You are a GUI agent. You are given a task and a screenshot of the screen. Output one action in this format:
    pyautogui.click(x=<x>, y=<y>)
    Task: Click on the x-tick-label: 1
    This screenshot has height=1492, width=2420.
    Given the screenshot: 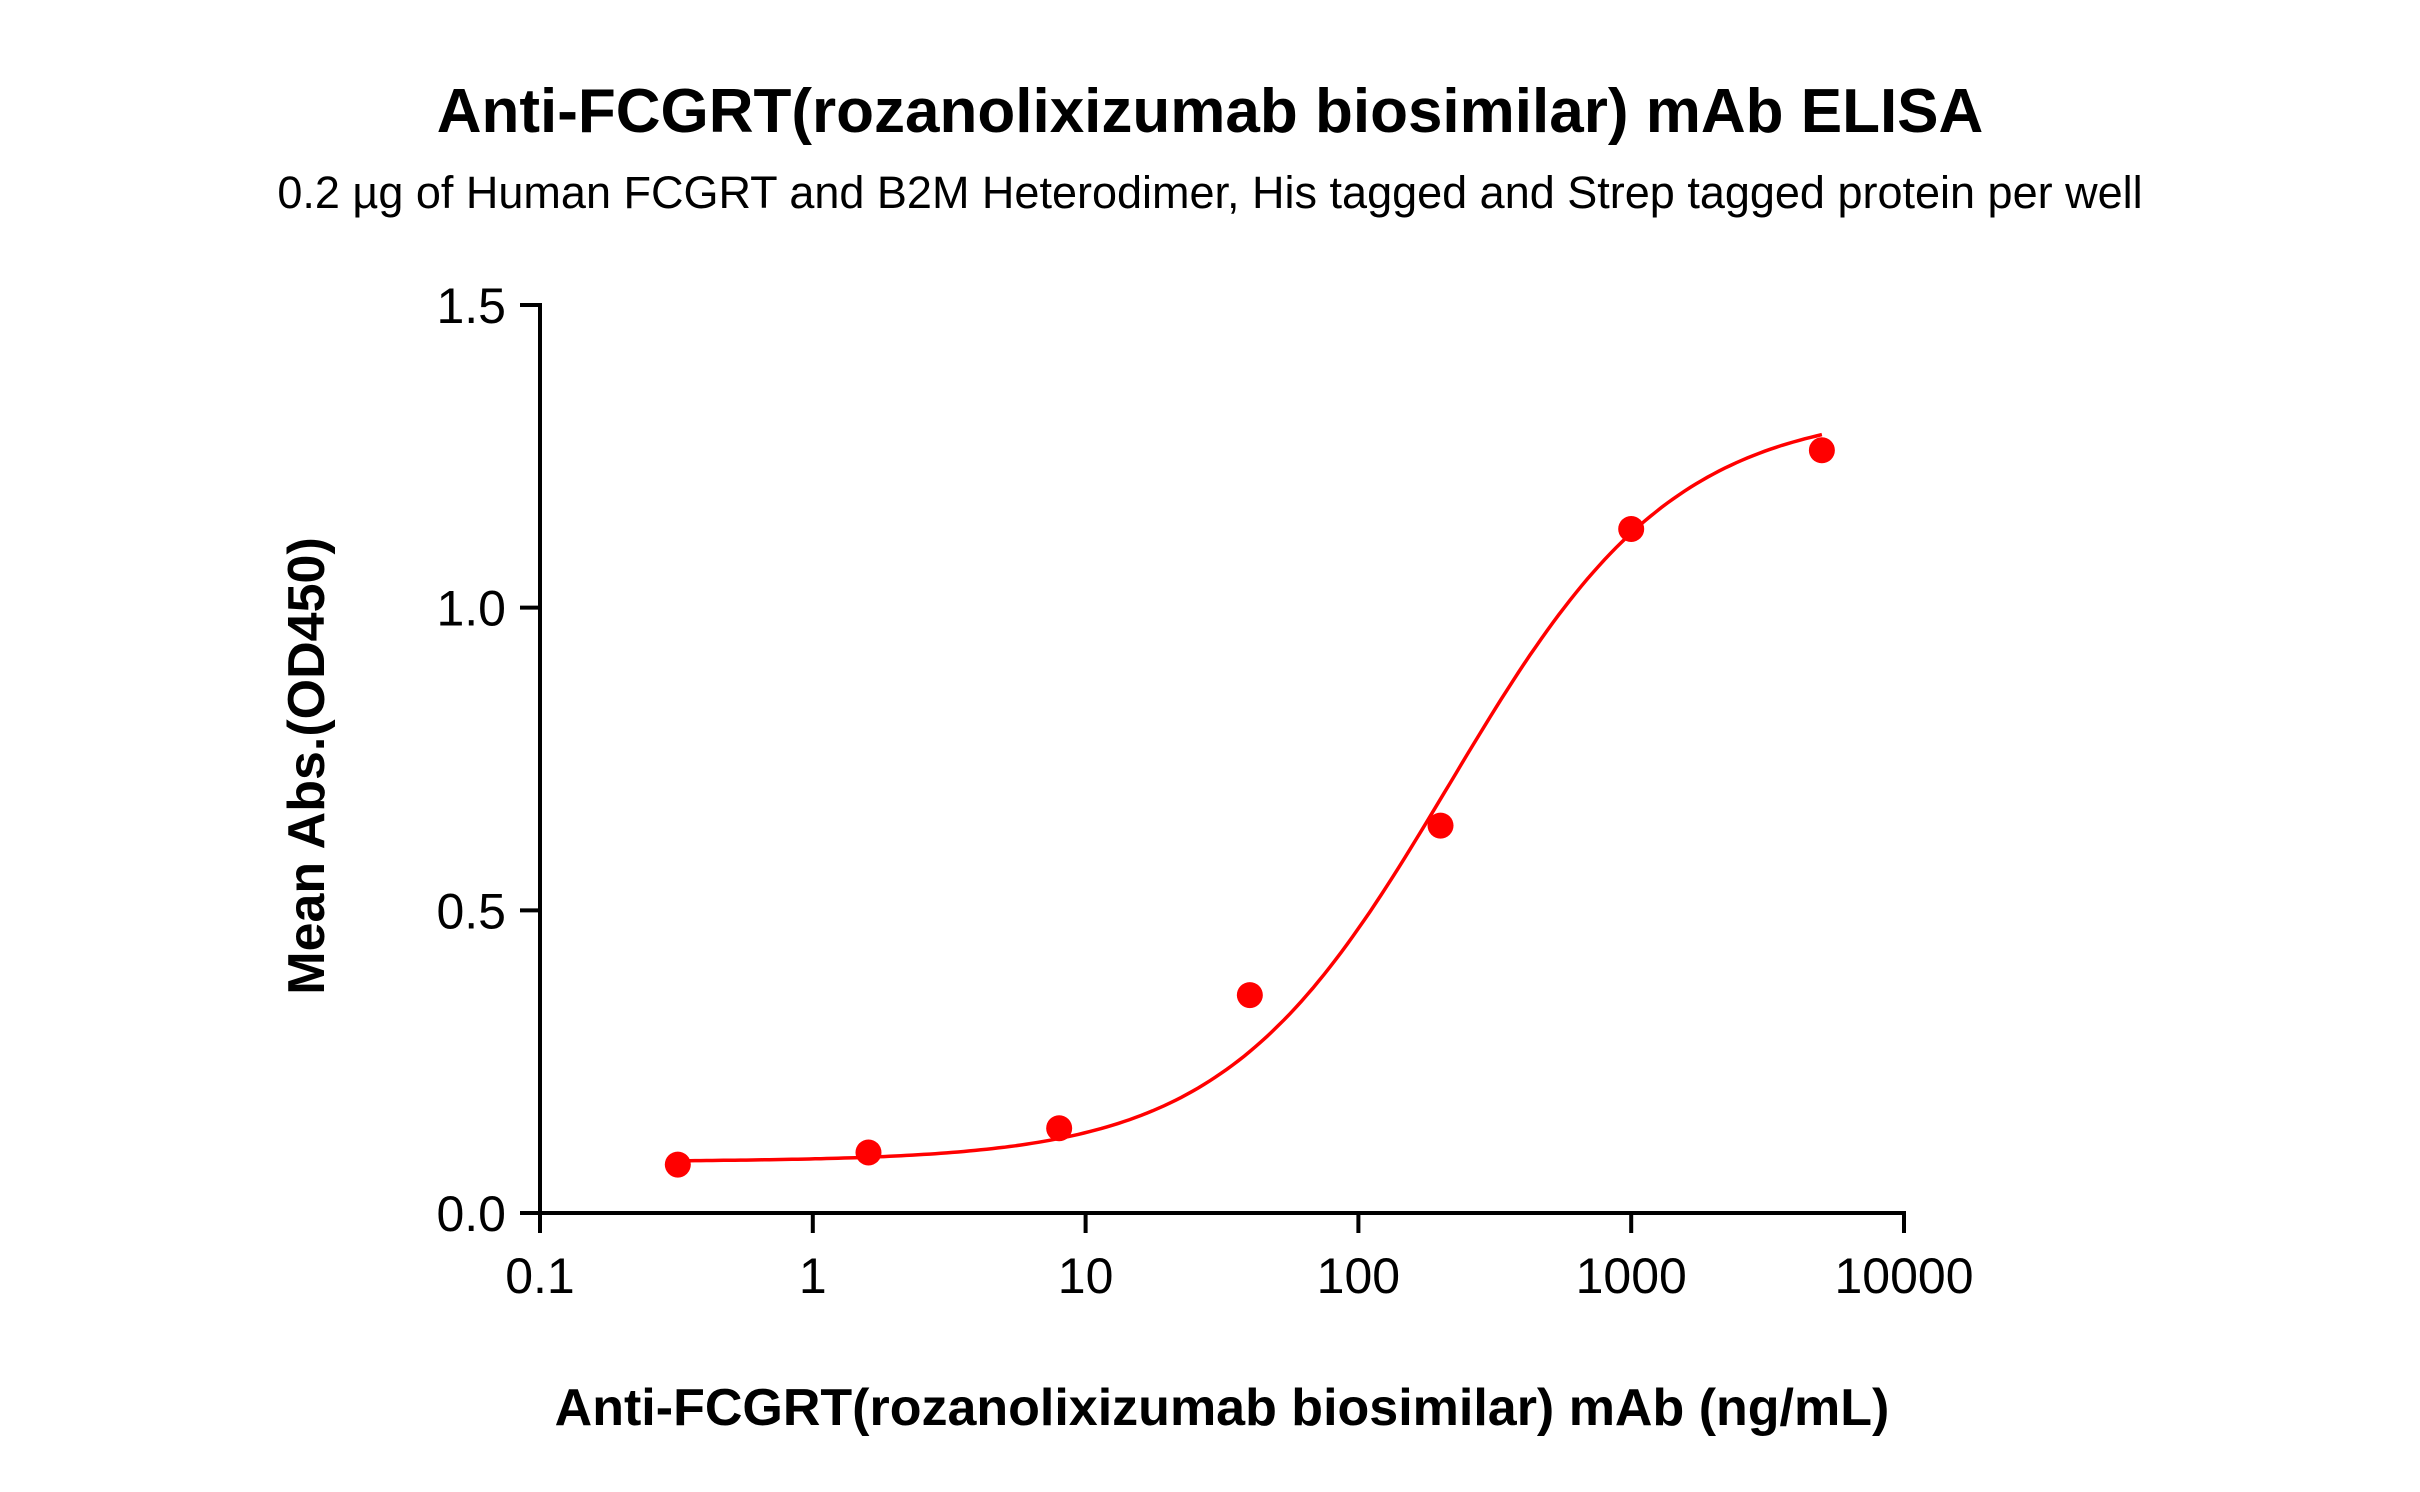 What is the action you would take?
    pyautogui.click(x=813, y=1276)
    